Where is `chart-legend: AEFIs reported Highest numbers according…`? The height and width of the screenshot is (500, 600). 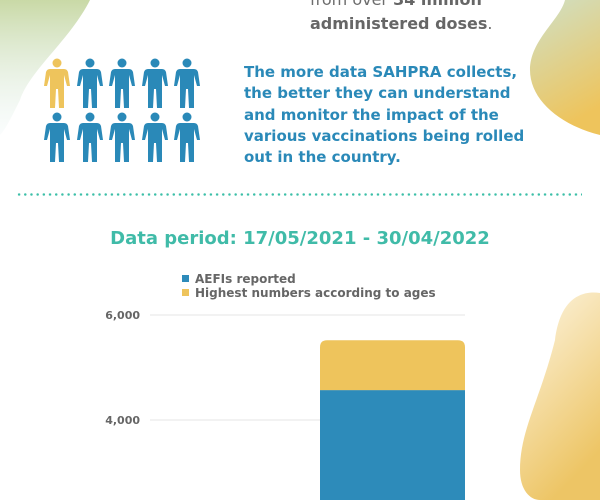
chart-legend: AEFIs reported Highest numbers according… is located at coordinates (309, 286).